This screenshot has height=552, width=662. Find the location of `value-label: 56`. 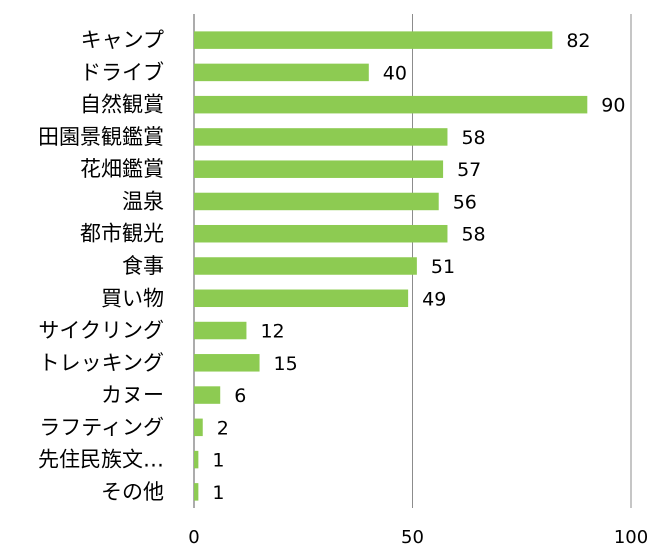

value-label: 56 is located at coordinates (465, 202).